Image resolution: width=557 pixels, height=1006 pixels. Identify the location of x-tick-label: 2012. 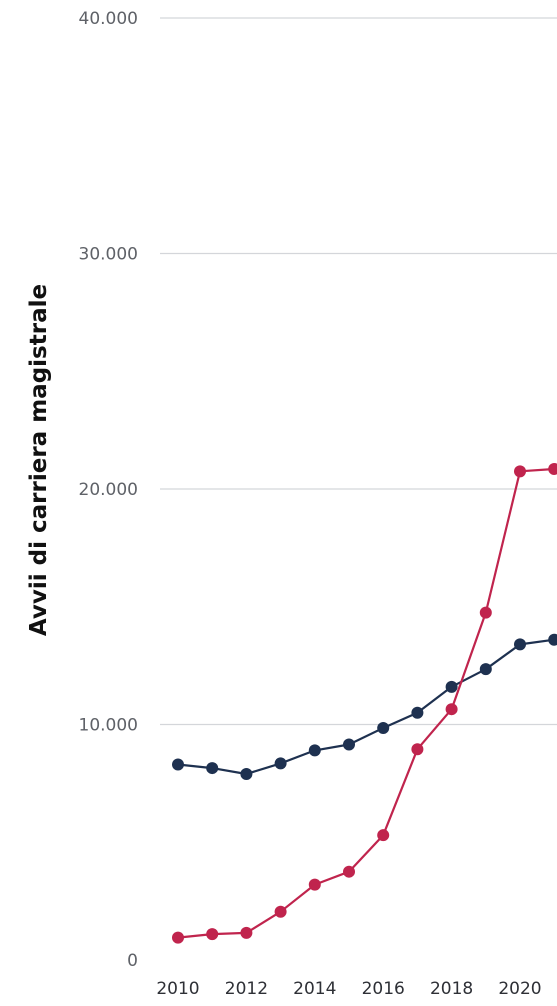
(246, 989).